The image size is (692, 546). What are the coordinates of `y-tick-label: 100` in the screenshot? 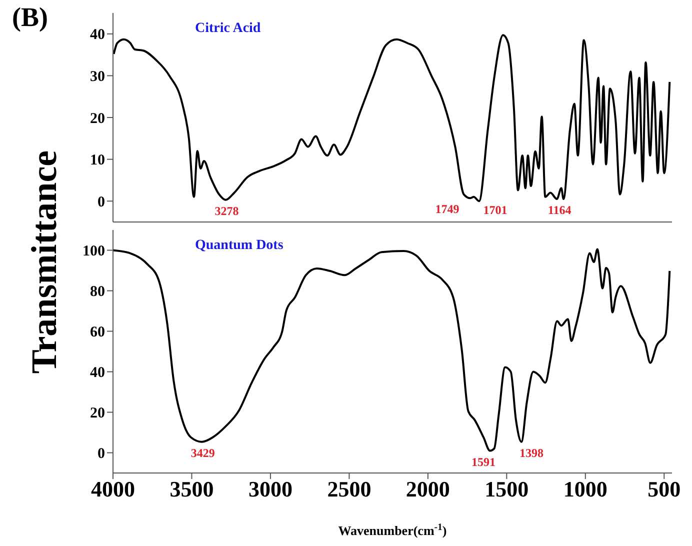 It's located at (93, 252).